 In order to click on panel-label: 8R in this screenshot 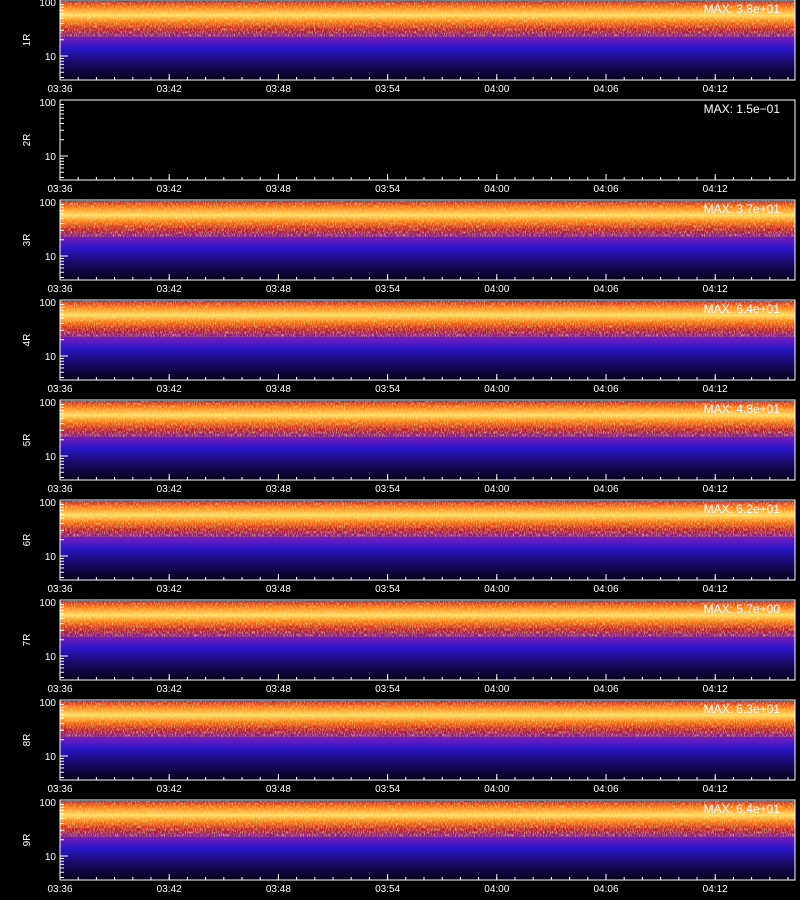, I will do `click(27, 740)`.